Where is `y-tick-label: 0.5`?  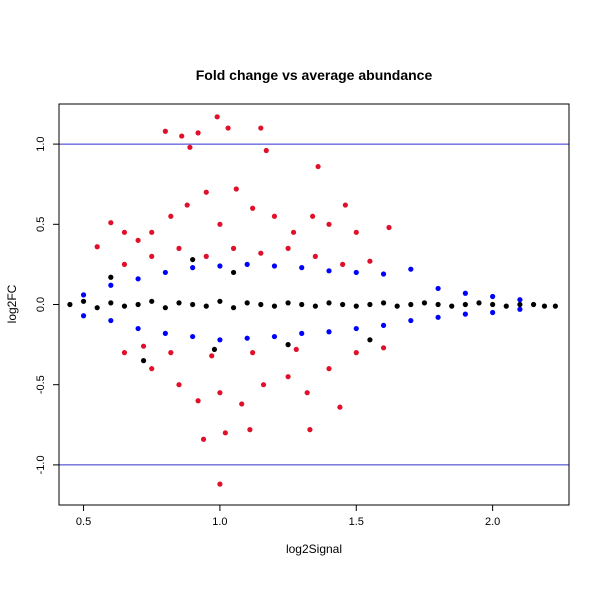 y-tick-label: 0.5 is located at coordinates (41, 224).